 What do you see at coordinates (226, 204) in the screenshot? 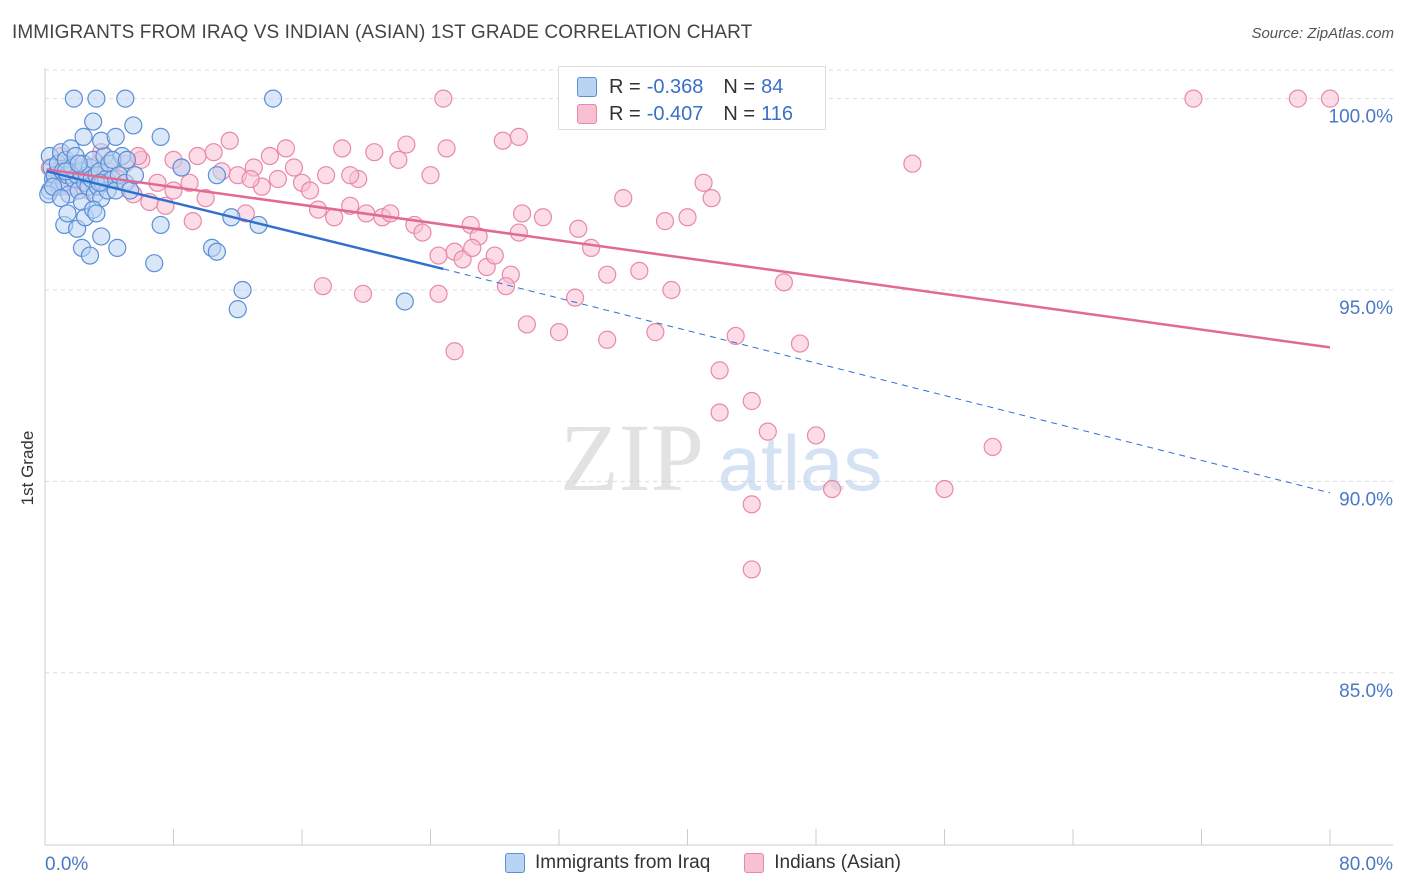
I see `iraq-points` at bounding box center [226, 204].